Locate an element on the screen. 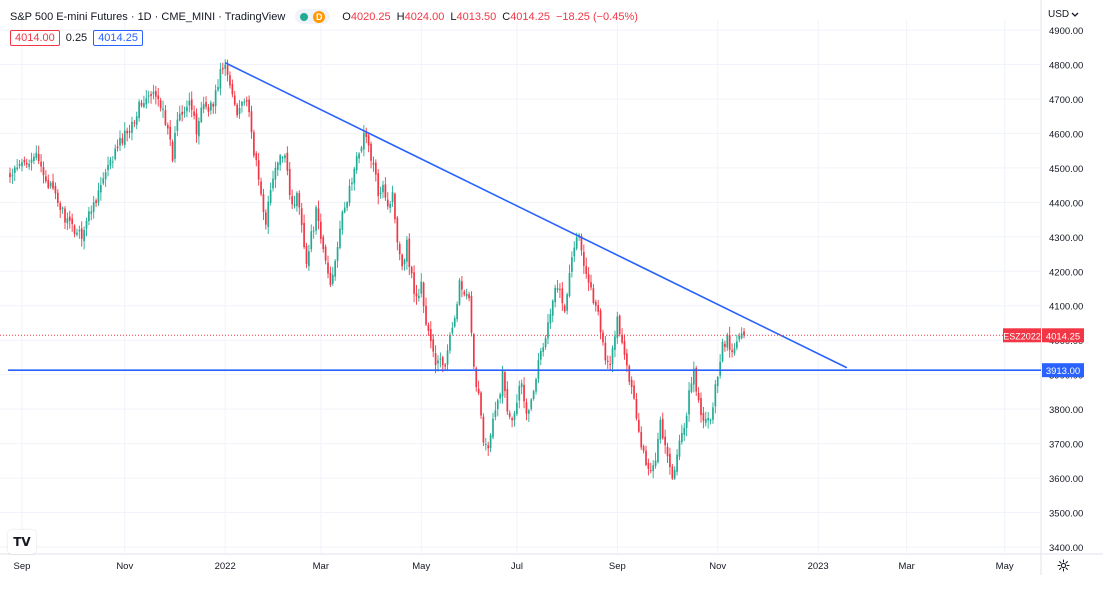  currency-selector: USD is located at coordinates (1063, 14).